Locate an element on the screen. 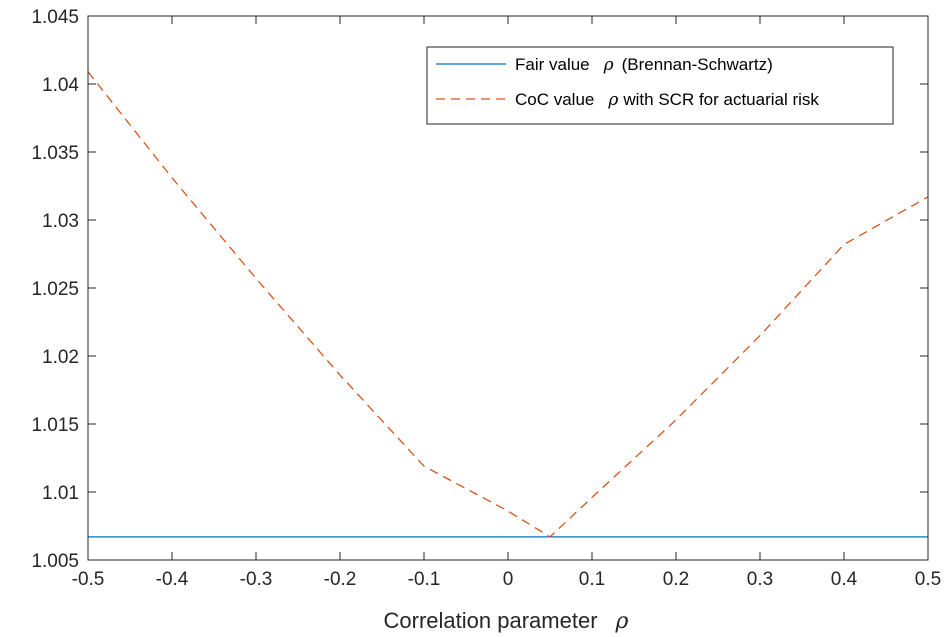 Image resolution: width=944 pixels, height=637 pixels. y-tick-label: 1.025 is located at coordinates (55, 289).